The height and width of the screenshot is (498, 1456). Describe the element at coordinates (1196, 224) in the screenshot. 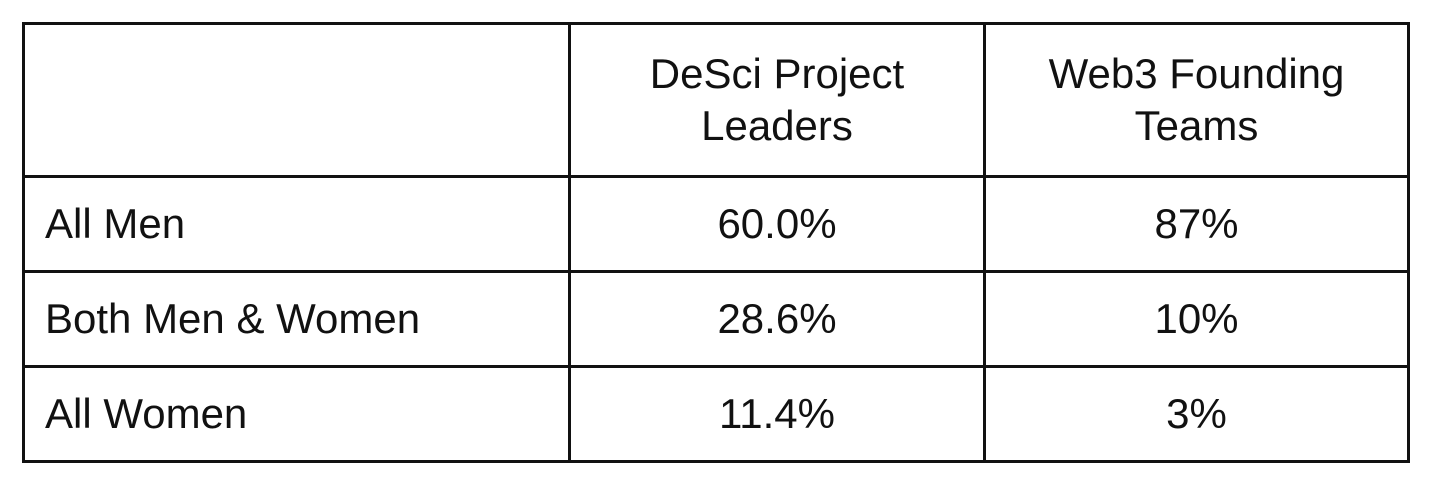

I see `cell-value: 87%` at that location.